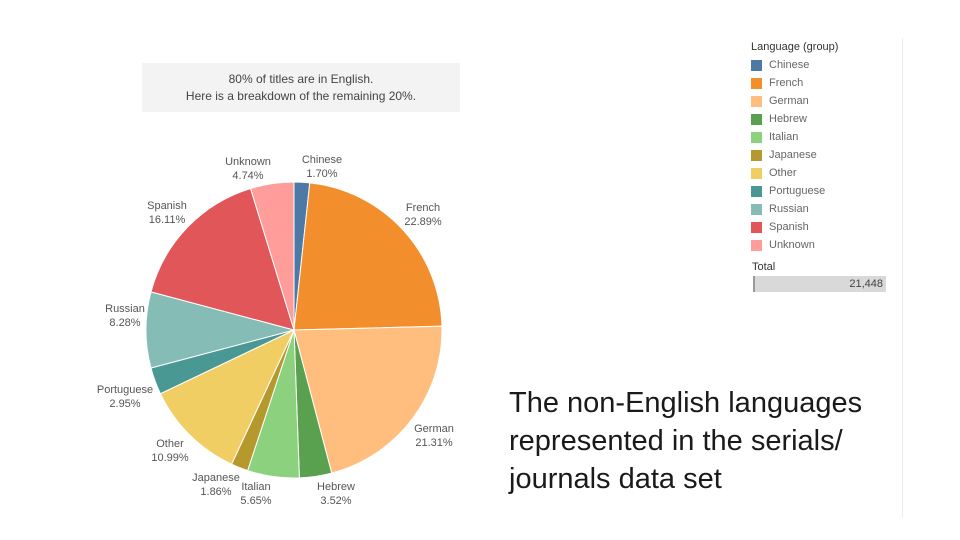 The image size is (960, 540). What do you see at coordinates (124, 404) in the screenshot?
I see `slice-percent: 2.95%` at bounding box center [124, 404].